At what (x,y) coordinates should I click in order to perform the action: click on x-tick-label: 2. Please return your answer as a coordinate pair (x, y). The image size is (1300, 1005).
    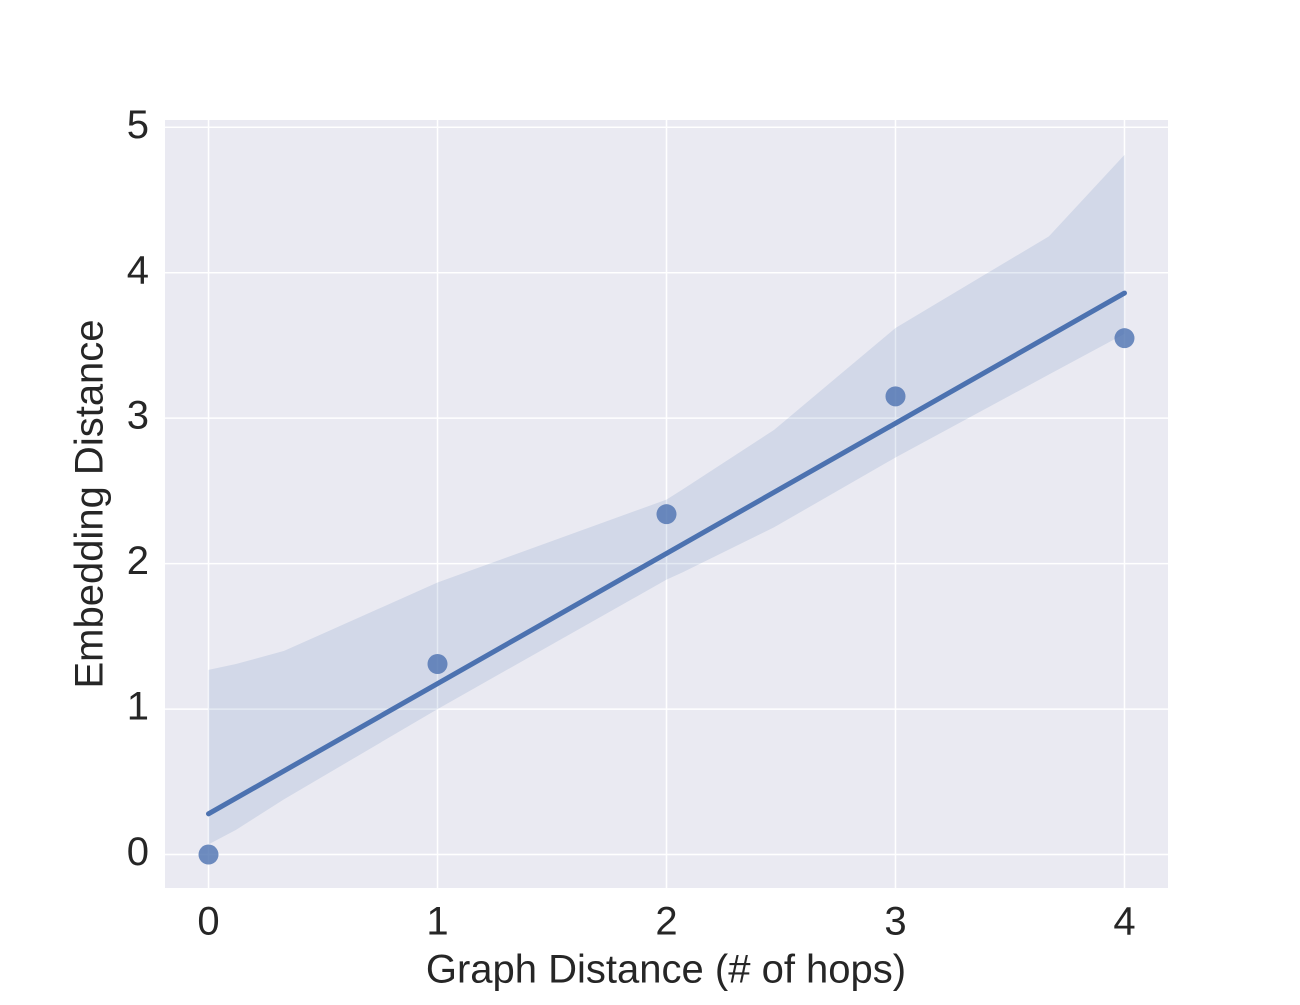
    Looking at the image, I should click on (666, 922).